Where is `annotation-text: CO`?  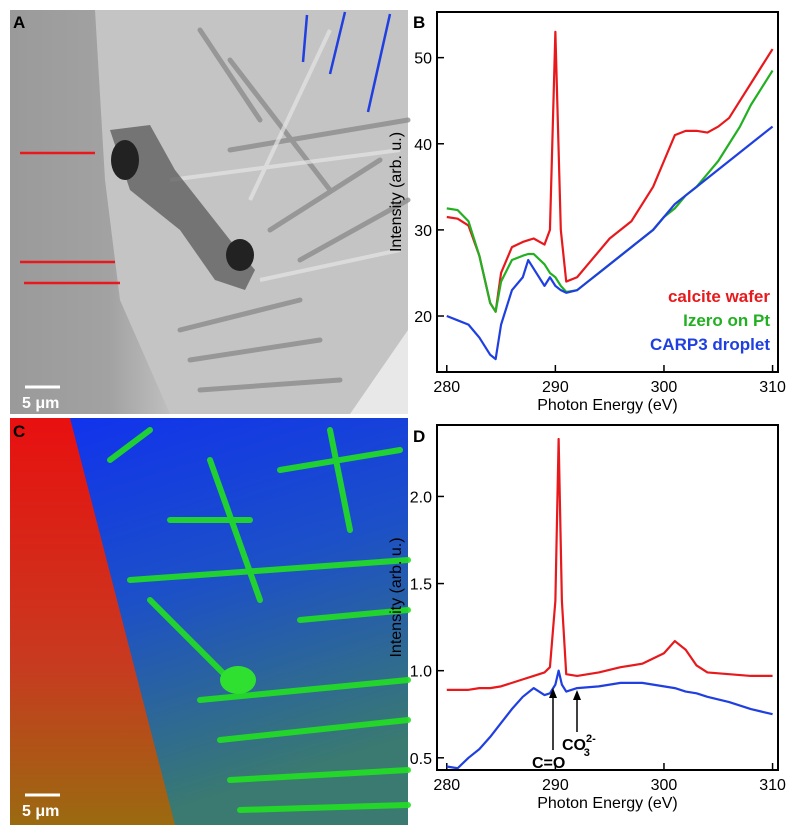
annotation-text: CO is located at coordinates (574, 745).